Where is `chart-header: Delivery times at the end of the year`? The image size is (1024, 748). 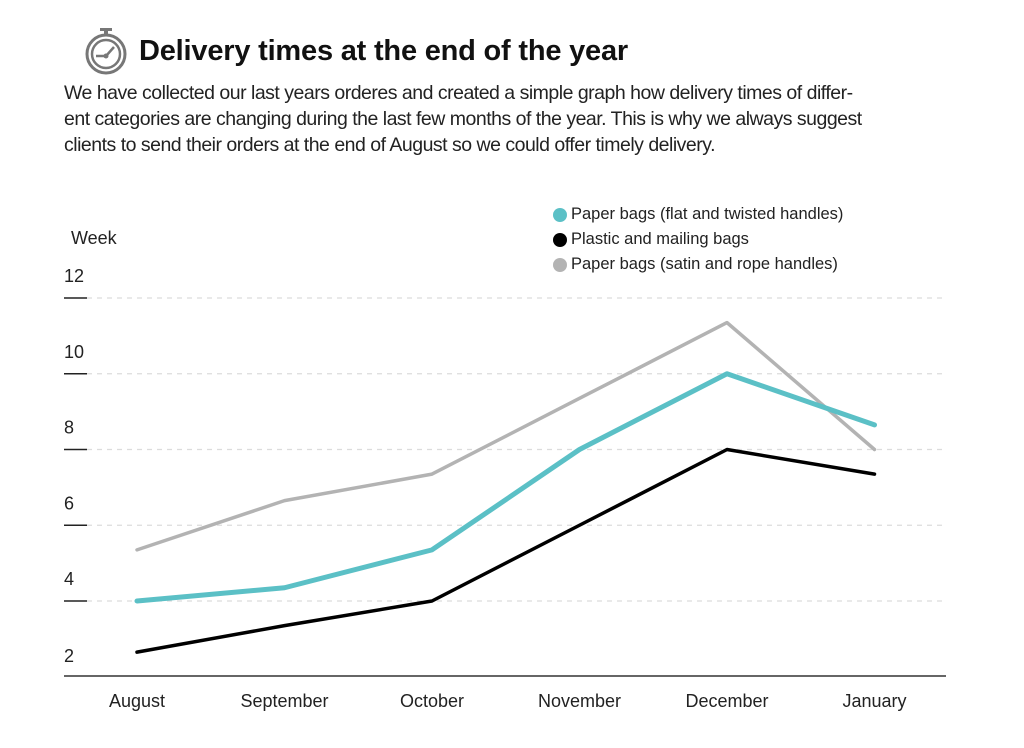
chart-header: Delivery times at the end of the year is located at coordinates (355, 51).